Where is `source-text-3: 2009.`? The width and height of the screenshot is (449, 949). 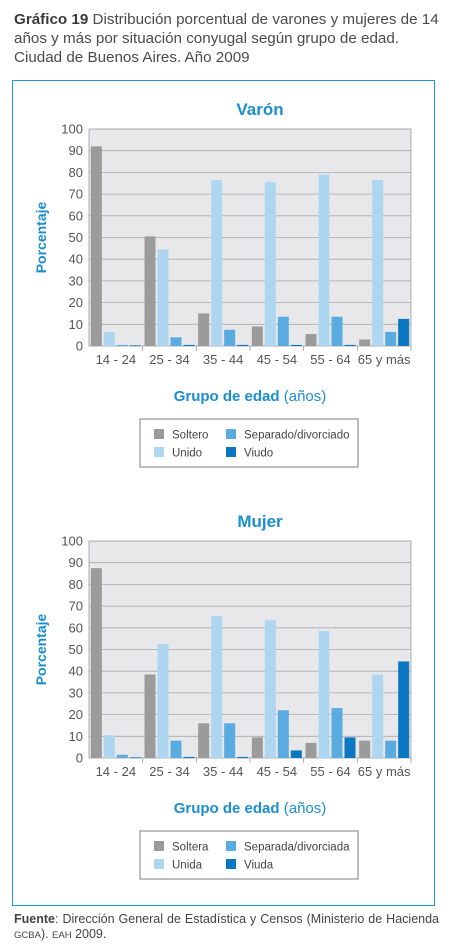 source-text-3: 2009. is located at coordinates (89, 934).